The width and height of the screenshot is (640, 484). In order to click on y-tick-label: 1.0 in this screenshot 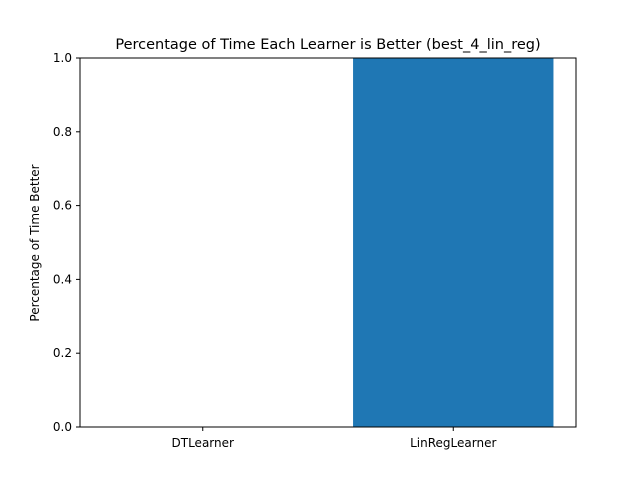, I will do `click(62, 58)`.